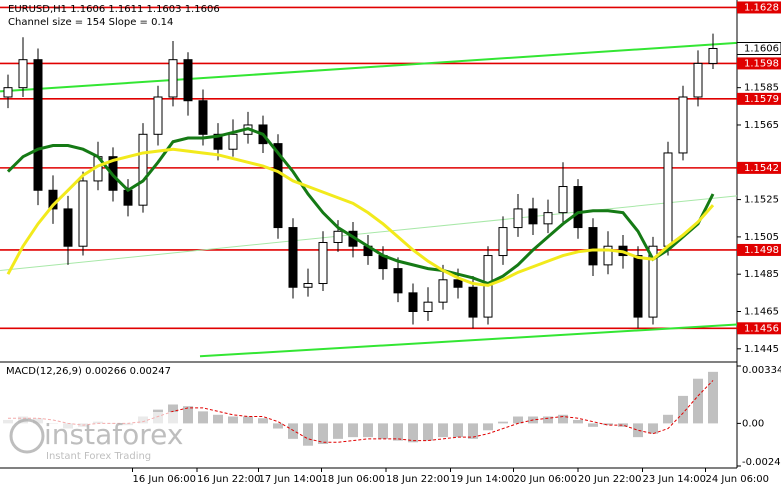 The height and width of the screenshot is (489, 781). I want to click on x-tick-label: 19 Jun 14:00, so click(483, 479).